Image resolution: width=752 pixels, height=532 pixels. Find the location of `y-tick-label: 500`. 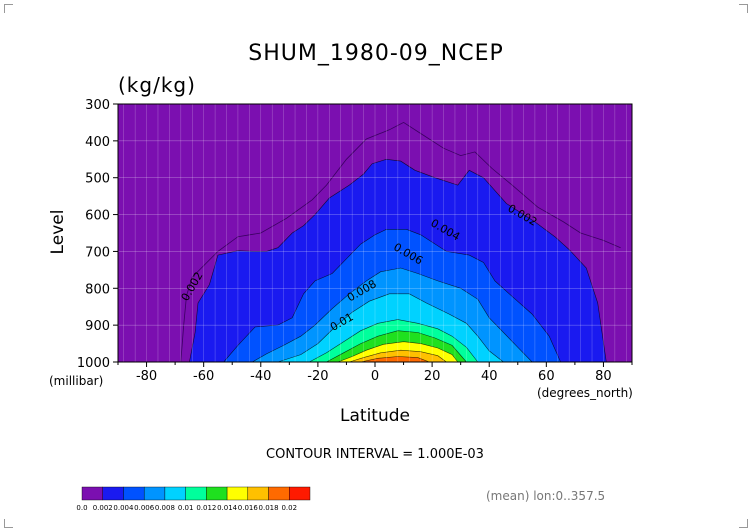

y-tick-label: 500 is located at coordinates (97, 179).